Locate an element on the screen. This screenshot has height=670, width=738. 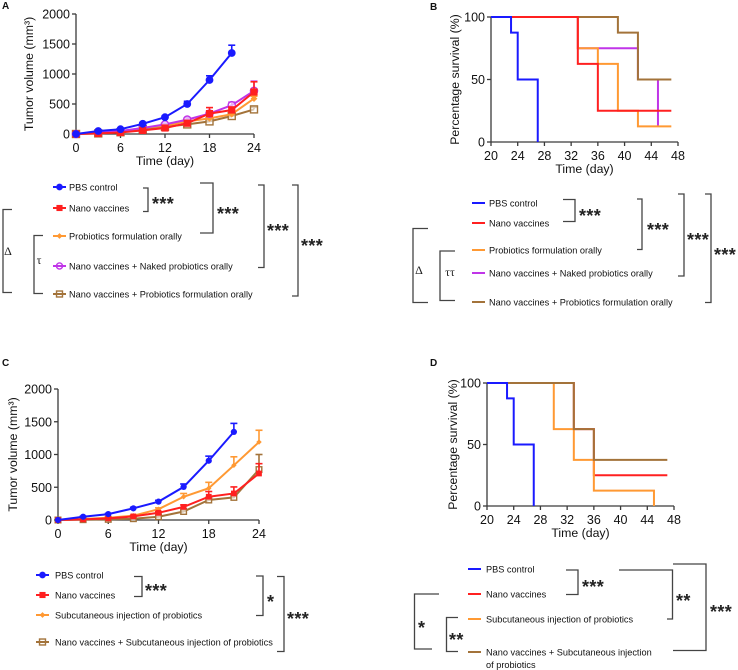
legend-label: Nano vaccines is located at coordinates (99, 208).